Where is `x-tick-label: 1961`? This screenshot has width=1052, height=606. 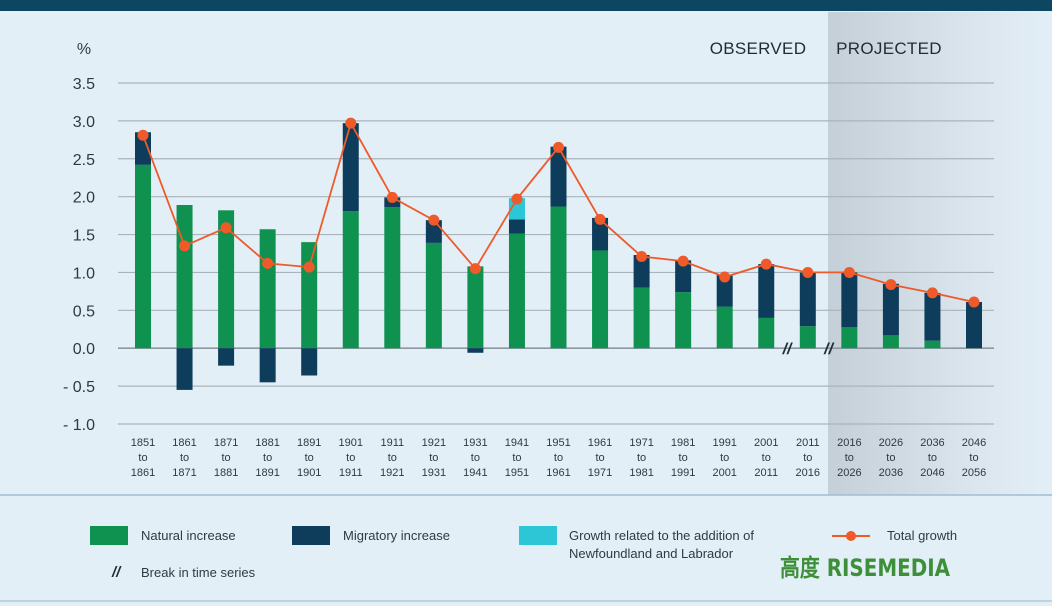
x-tick-label: 1961 is located at coordinates (600, 443).